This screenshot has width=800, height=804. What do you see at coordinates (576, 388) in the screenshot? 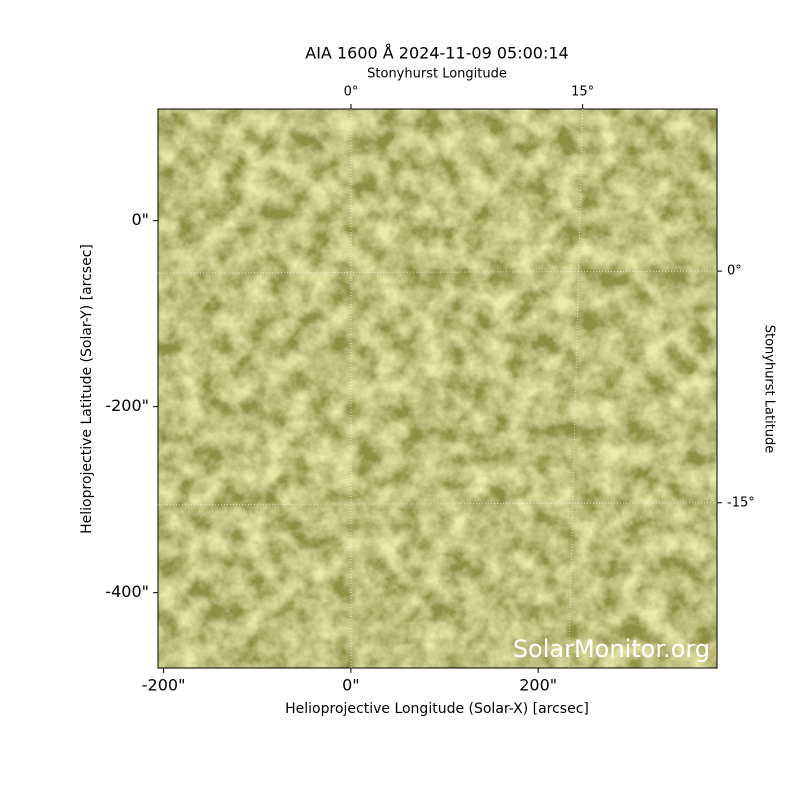
I see `lon-grid-line` at bounding box center [576, 388].